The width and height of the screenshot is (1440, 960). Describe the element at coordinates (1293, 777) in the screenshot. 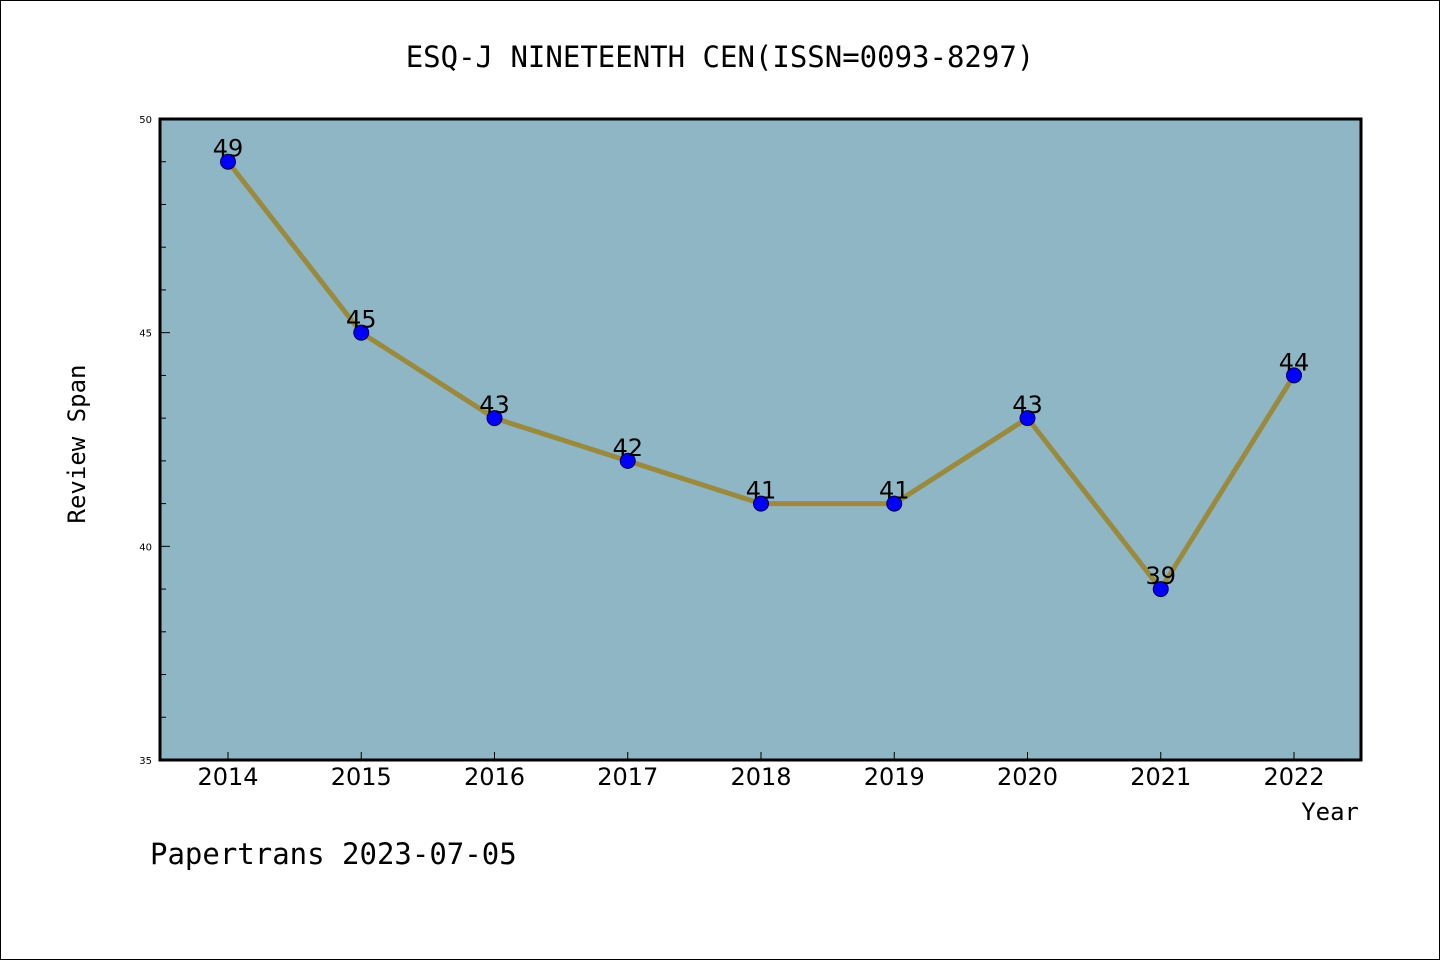

I see `x-tick-label: 2022` at that location.